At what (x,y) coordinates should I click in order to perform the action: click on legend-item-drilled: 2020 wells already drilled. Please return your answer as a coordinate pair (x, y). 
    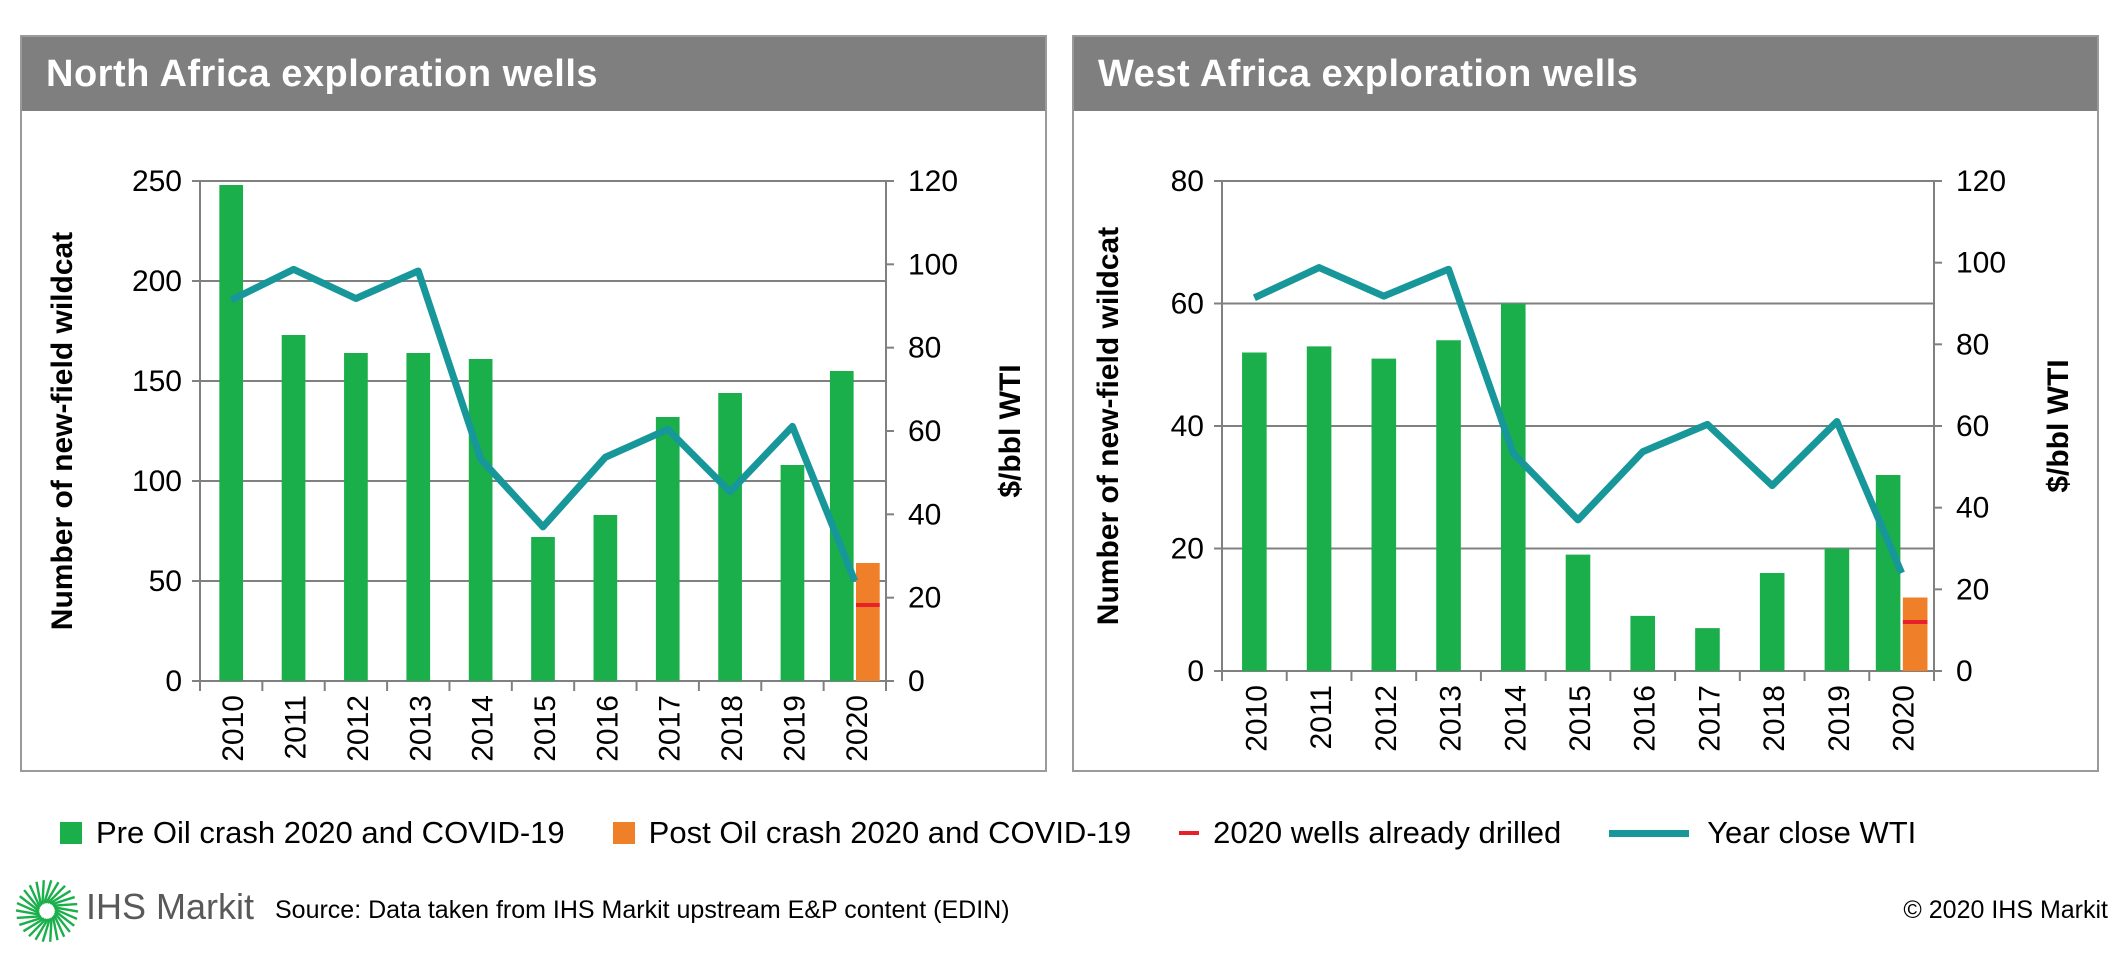
    Looking at the image, I should click on (1370, 833).